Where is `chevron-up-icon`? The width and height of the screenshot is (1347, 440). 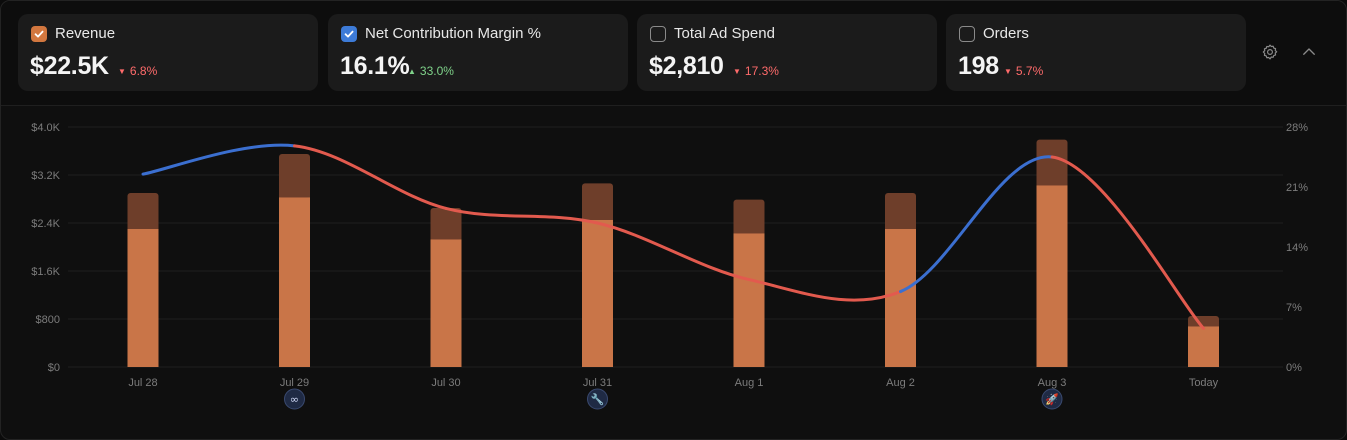 chevron-up-icon is located at coordinates (1309, 51).